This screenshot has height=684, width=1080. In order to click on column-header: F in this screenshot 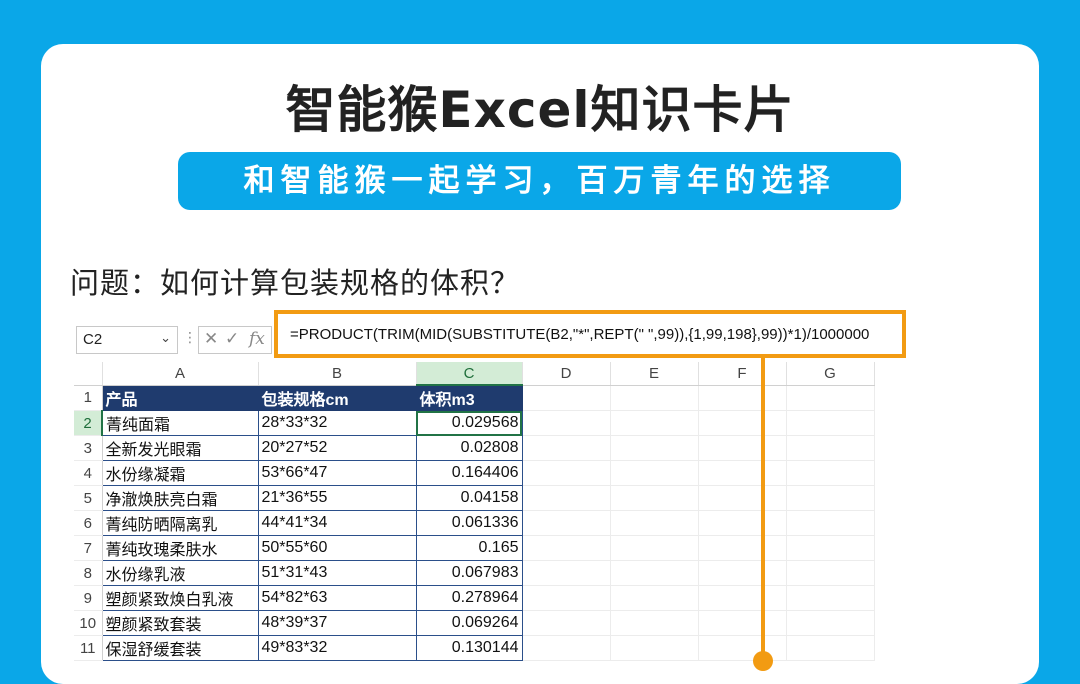, I will do `click(742, 374)`.